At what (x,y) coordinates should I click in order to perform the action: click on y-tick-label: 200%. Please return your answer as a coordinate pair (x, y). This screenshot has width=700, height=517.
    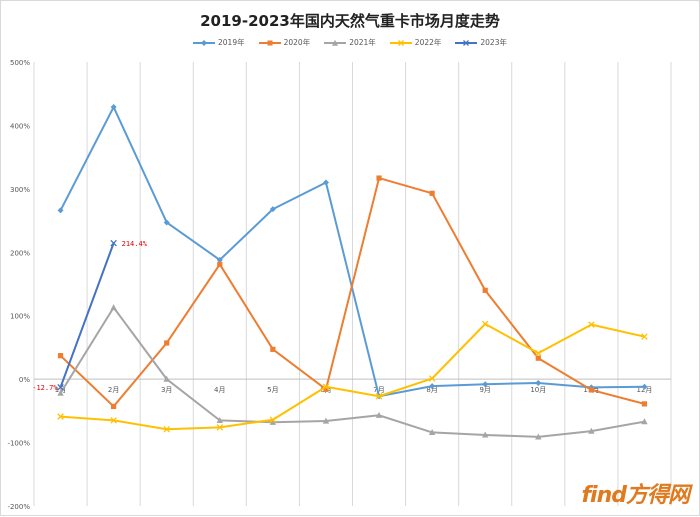
    Looking at the image, I should click on (20, 253).